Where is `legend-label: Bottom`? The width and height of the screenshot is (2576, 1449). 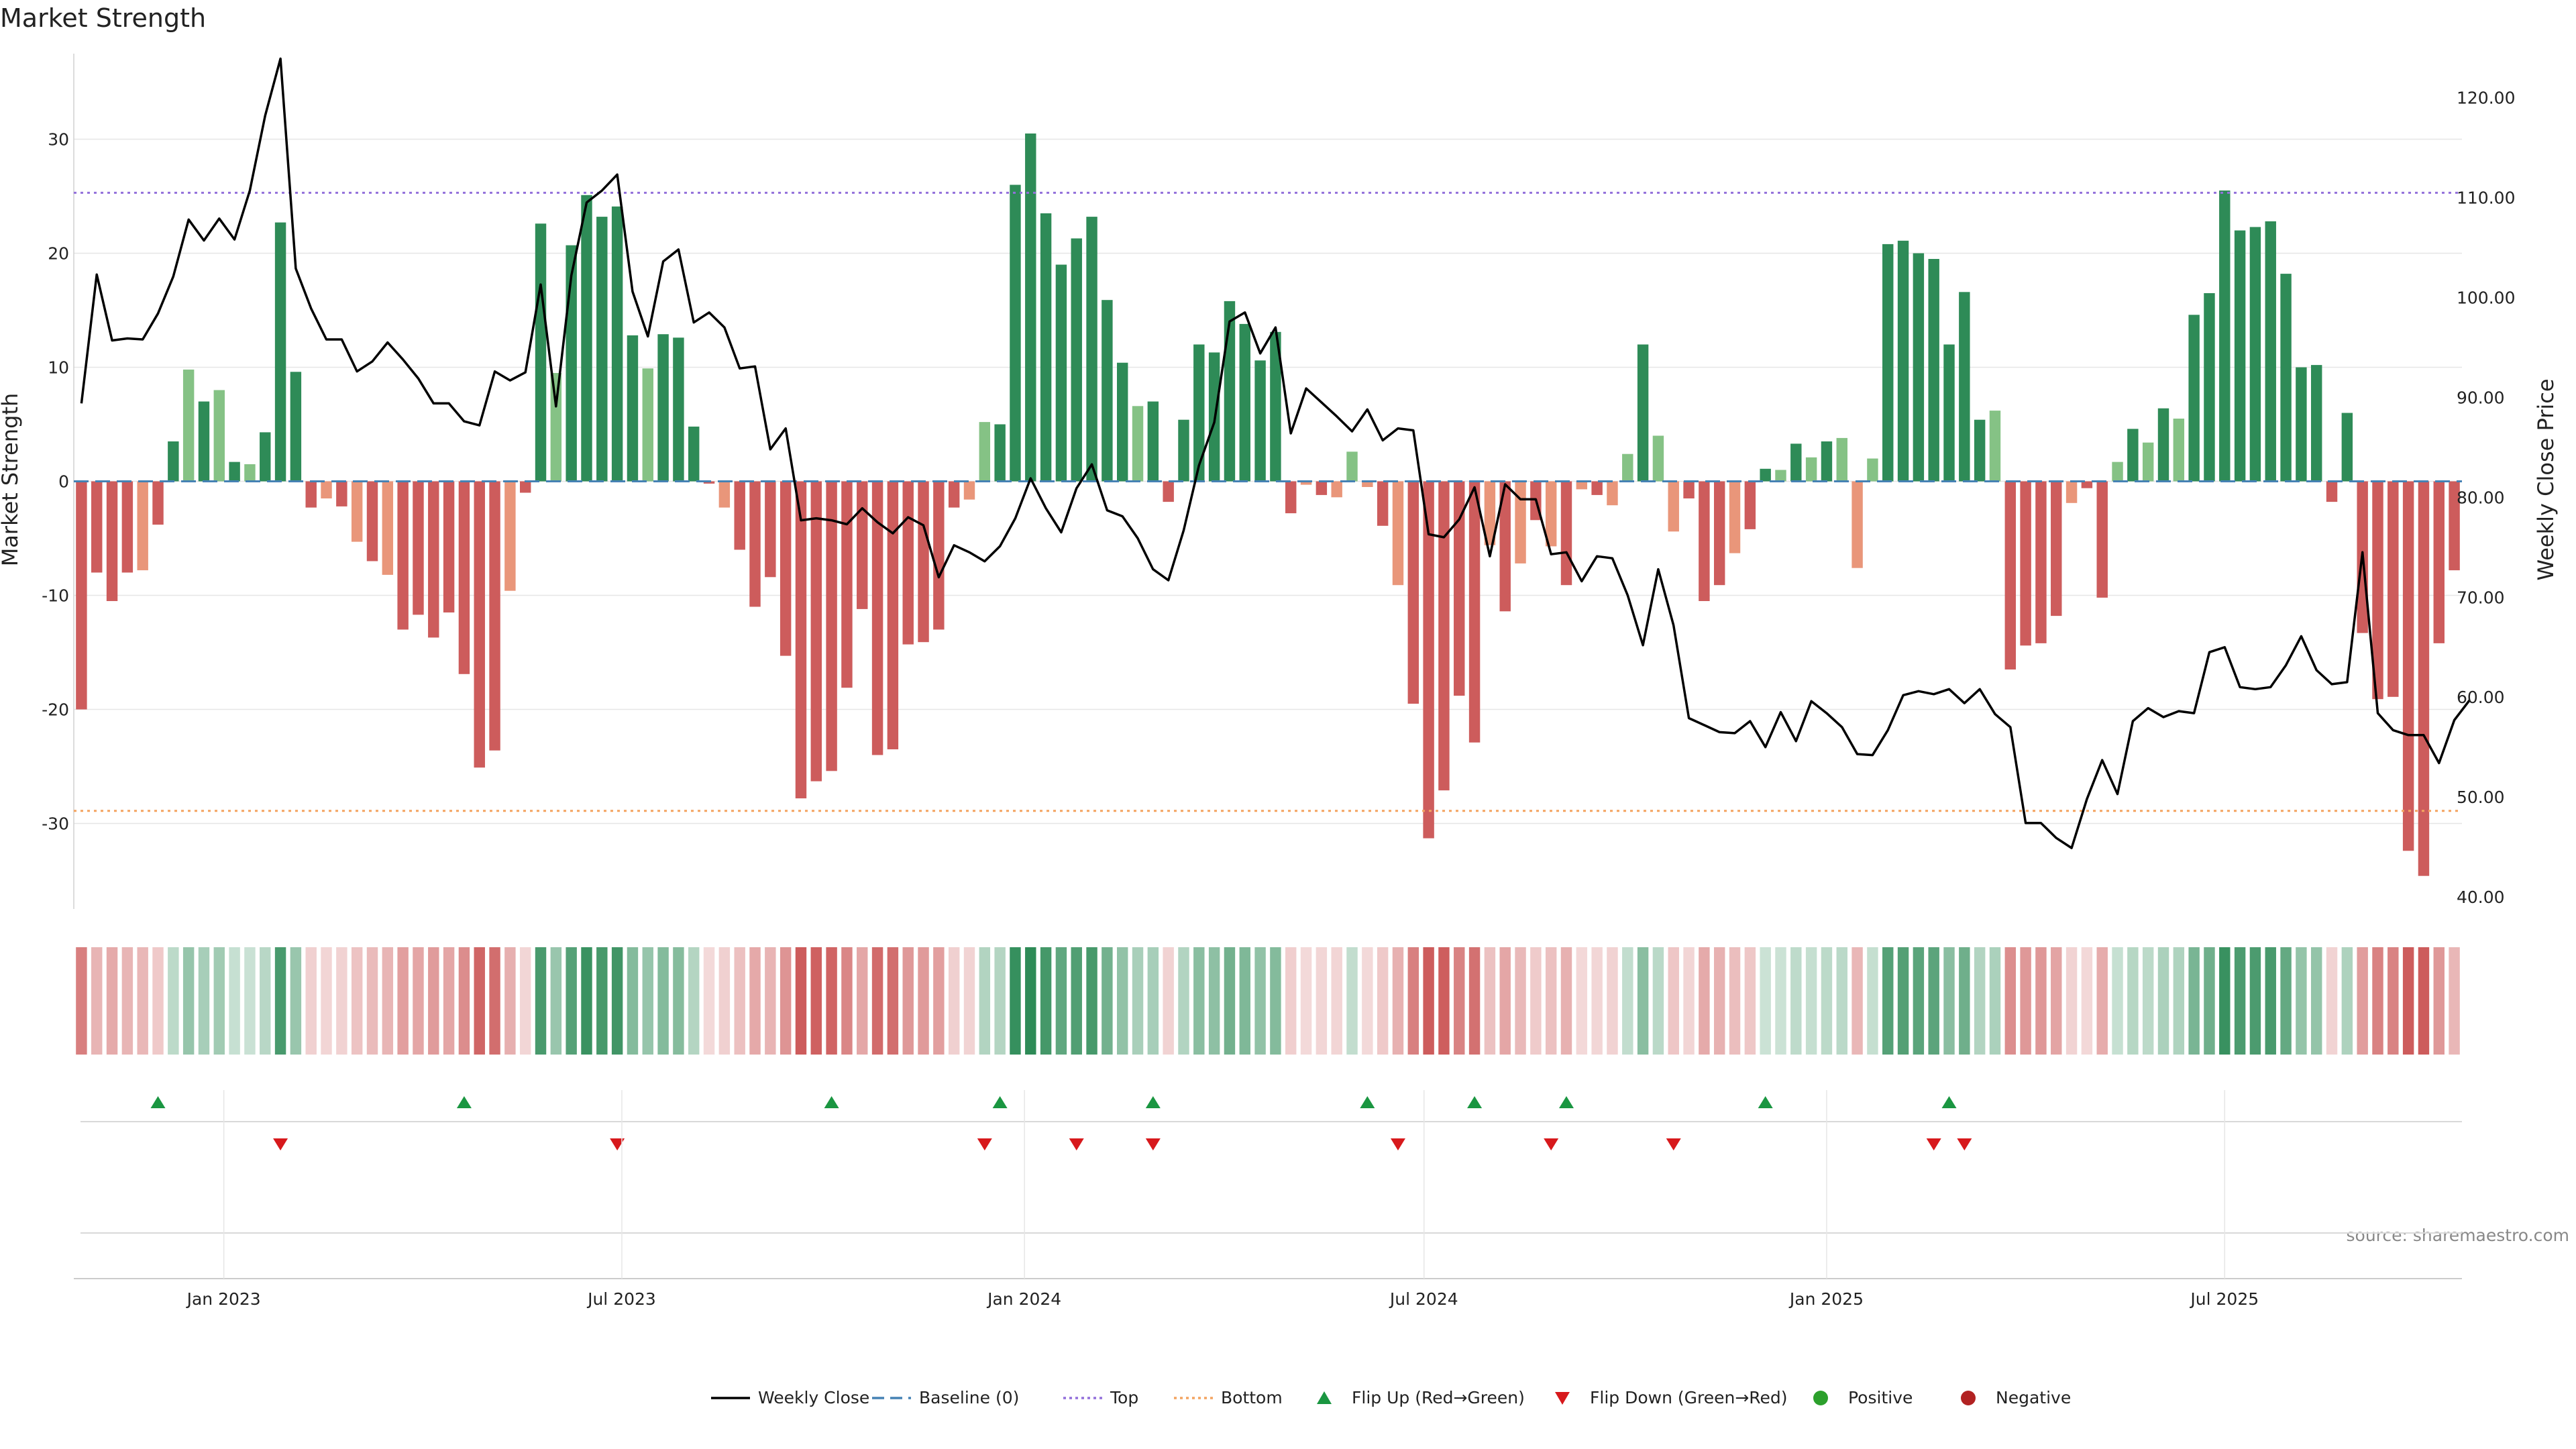
legend-label: Bottom is located at coordinates (1252, 1397).